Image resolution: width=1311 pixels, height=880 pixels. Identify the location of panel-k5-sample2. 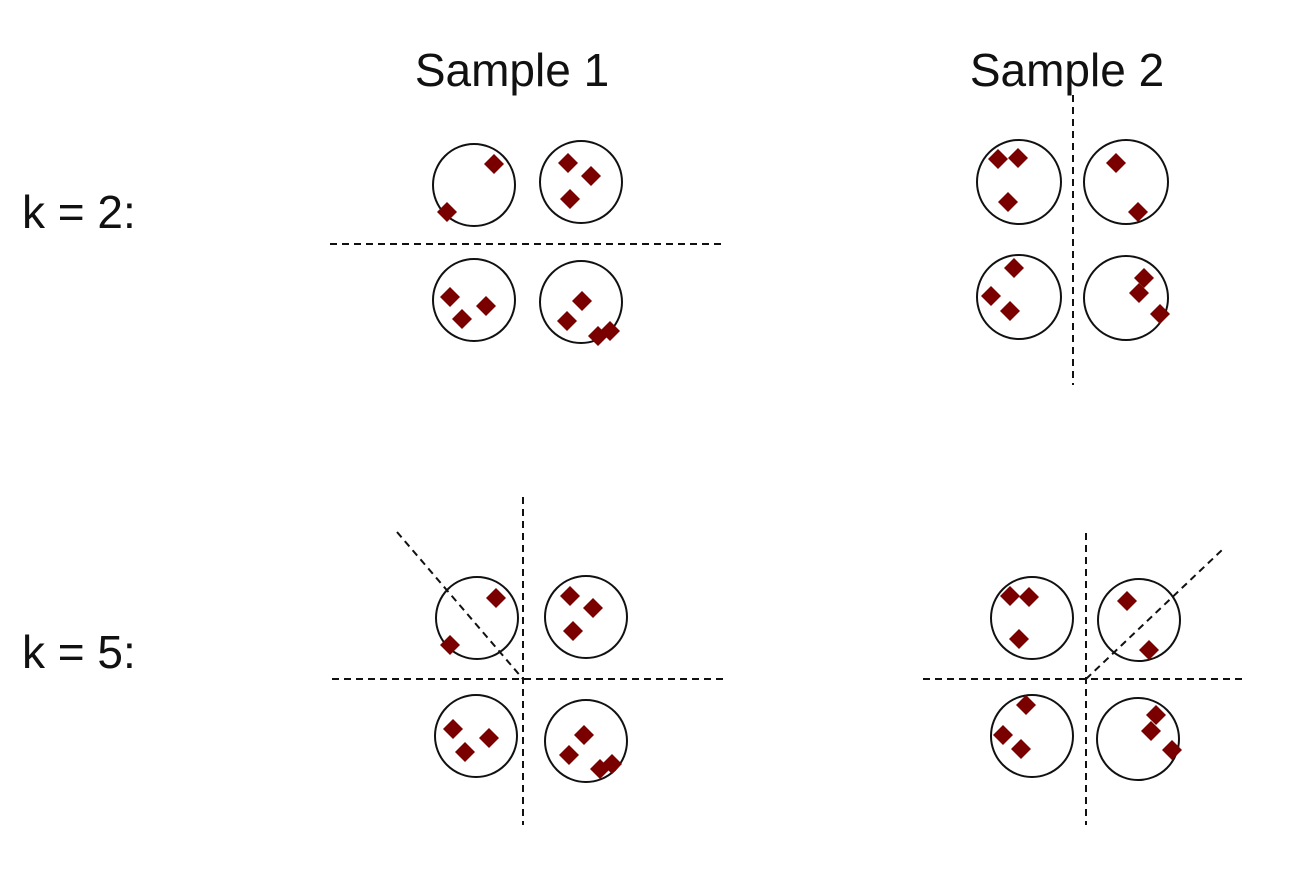
(1083, 679).